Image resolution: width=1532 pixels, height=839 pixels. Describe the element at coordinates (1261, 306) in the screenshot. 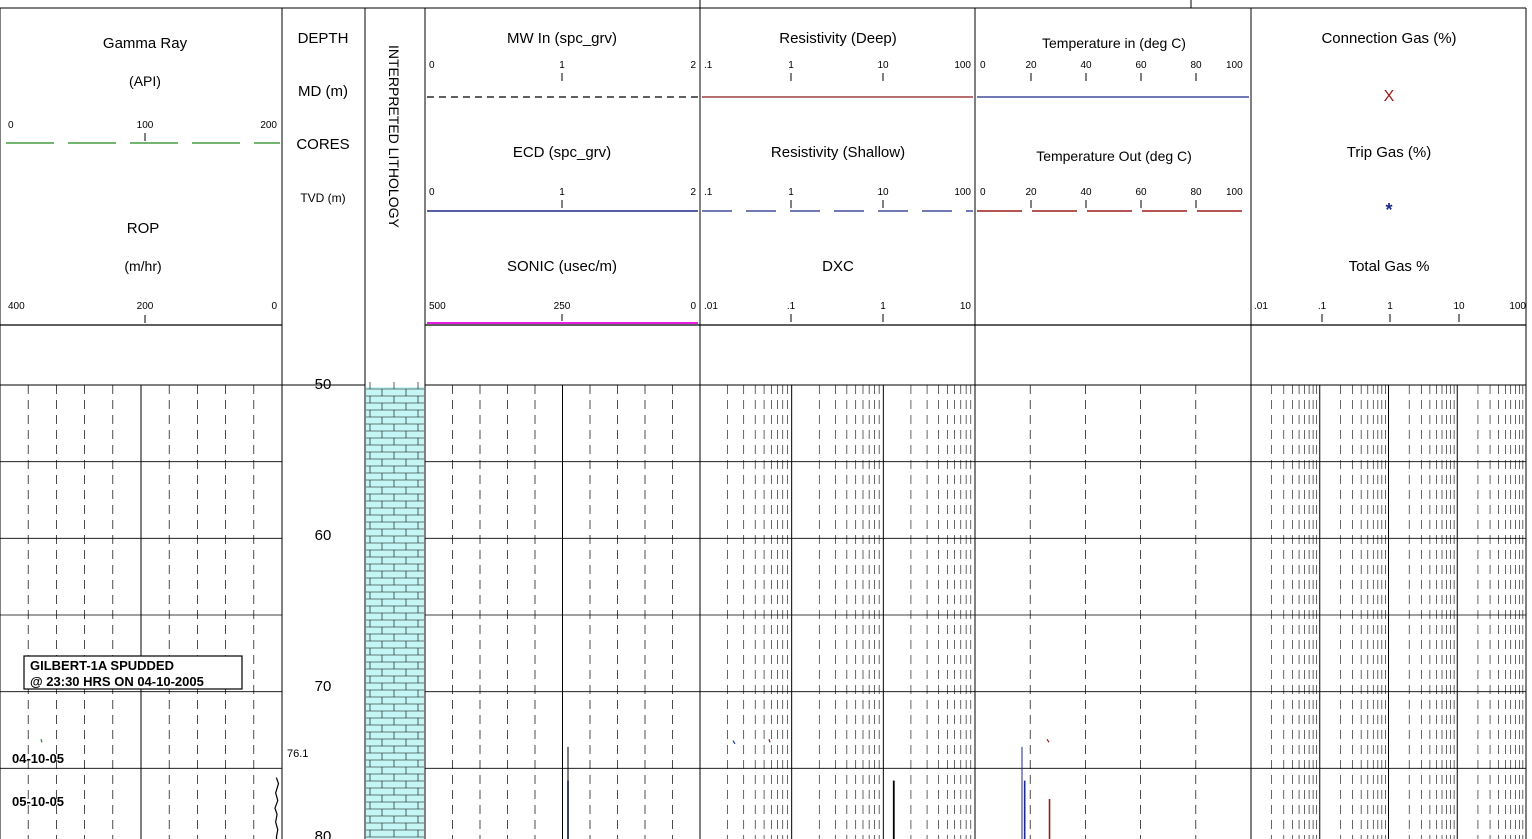

I see `total-gas-scale-0: .01` at that location.